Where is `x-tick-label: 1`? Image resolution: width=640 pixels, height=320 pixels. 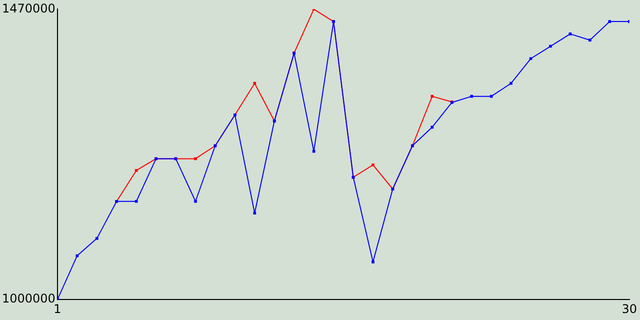
x-tick-label: 1 is located at coordinates (58, 309).